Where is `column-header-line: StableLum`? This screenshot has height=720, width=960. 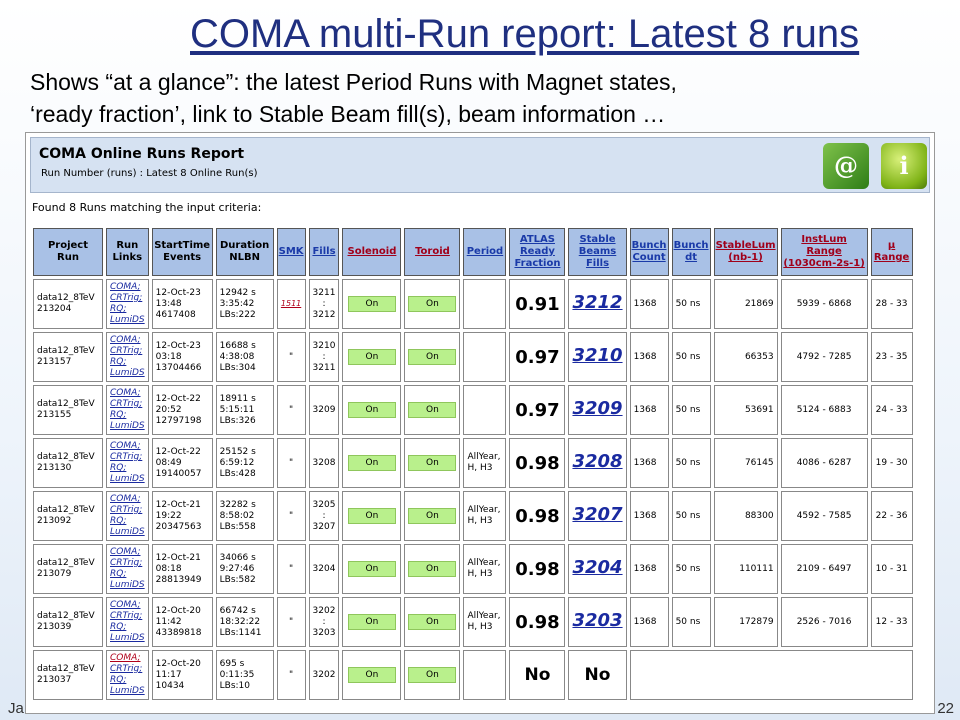
column-header-line: StableLum is located at coordinates (745, 245).